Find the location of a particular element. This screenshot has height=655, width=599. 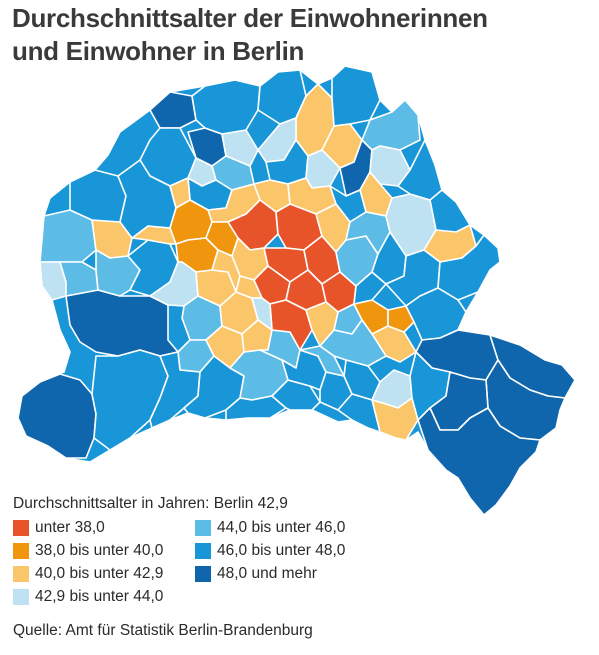

legend-label: 42,9 bis unter 44,0 is located at coordinates (99, 596).